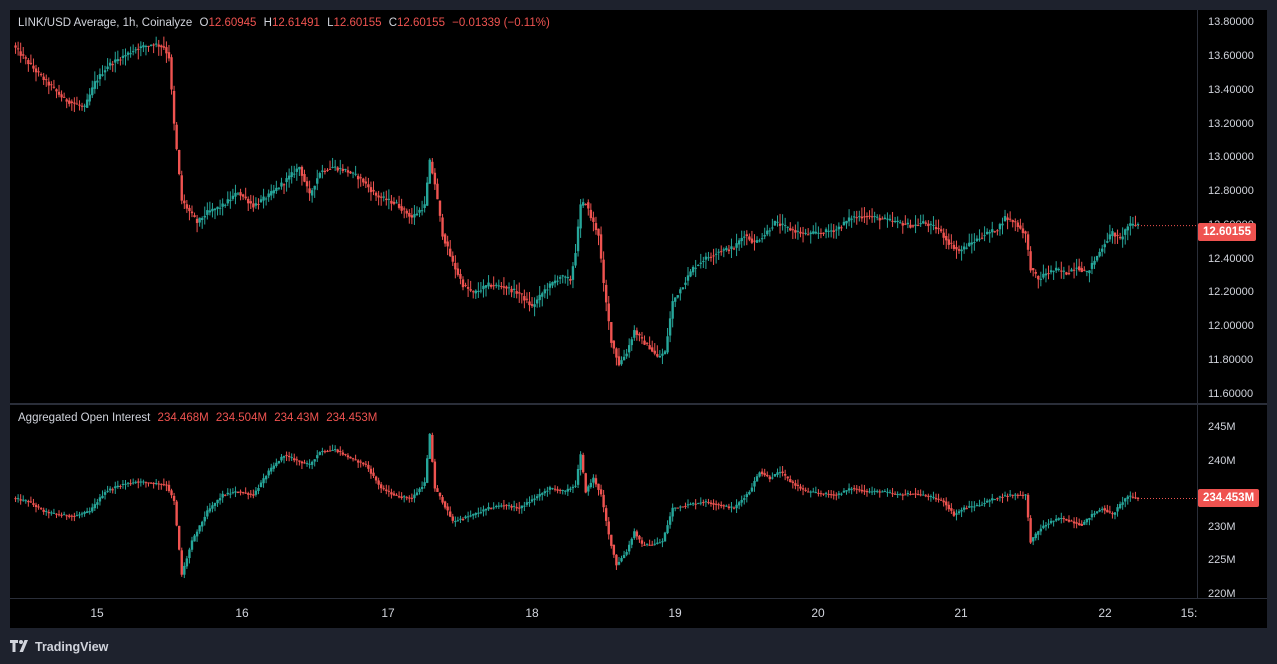 This screenshot has height=664, width=1277. I want to click on pane-separator, so click(638, 404).